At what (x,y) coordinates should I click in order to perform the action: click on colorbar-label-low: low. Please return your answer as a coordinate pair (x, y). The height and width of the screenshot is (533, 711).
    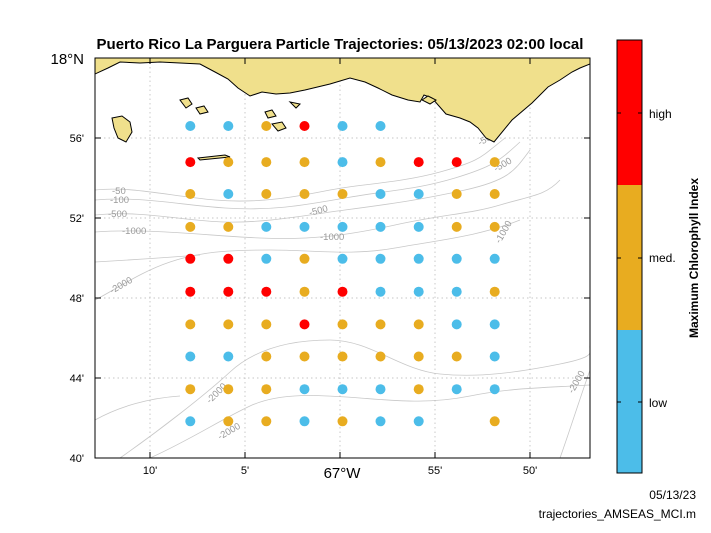
    Looking at the image, I should click on (658, 403).